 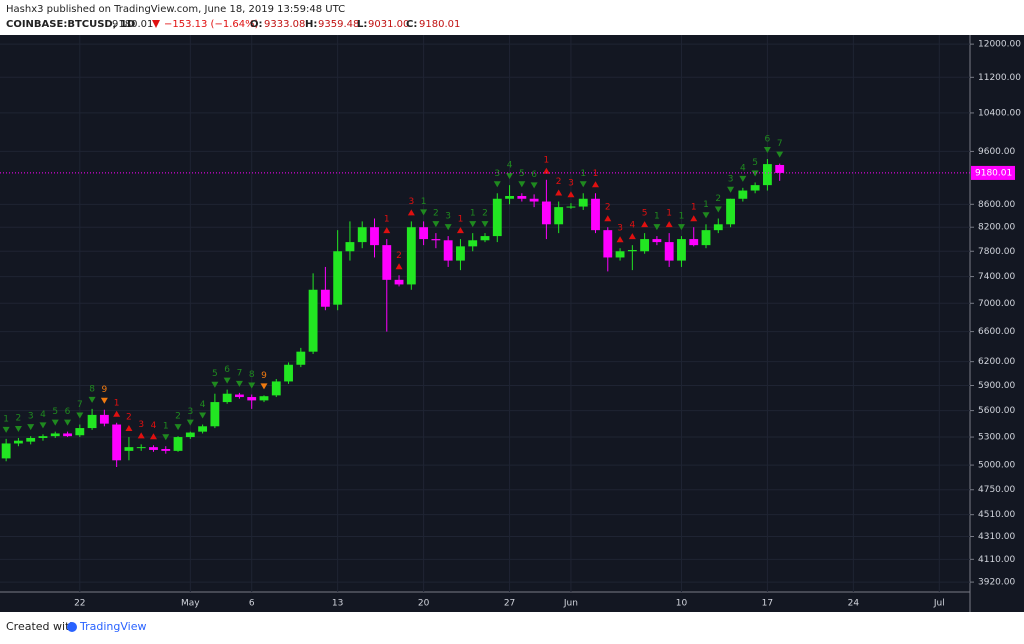 What do you see at coordinates (338, 24) in the screenshot?
I see `high-value: 9359.48` at bounding box center [338, 24].